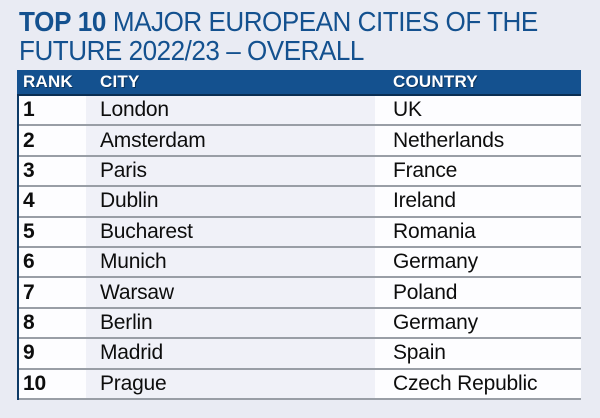 The height and width of the screenshot is (418, 600). Describe the element at coordinates (191, 50) in the screenshot. I see `title-line-2: FUTURE 2022/23 – OVERALL` at that location.